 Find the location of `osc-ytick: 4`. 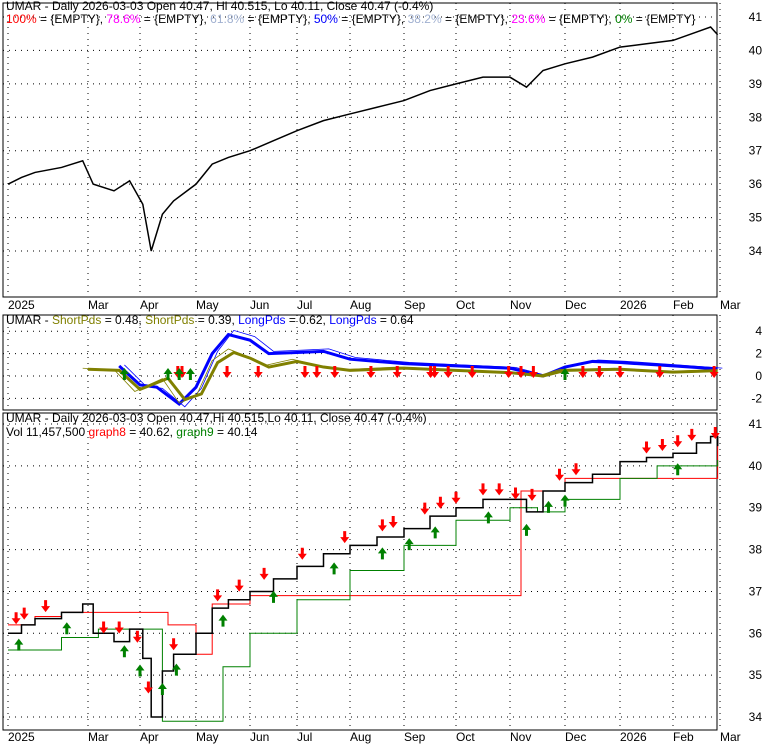

osc-ytick: 4 is located at coordinates (758, 331).